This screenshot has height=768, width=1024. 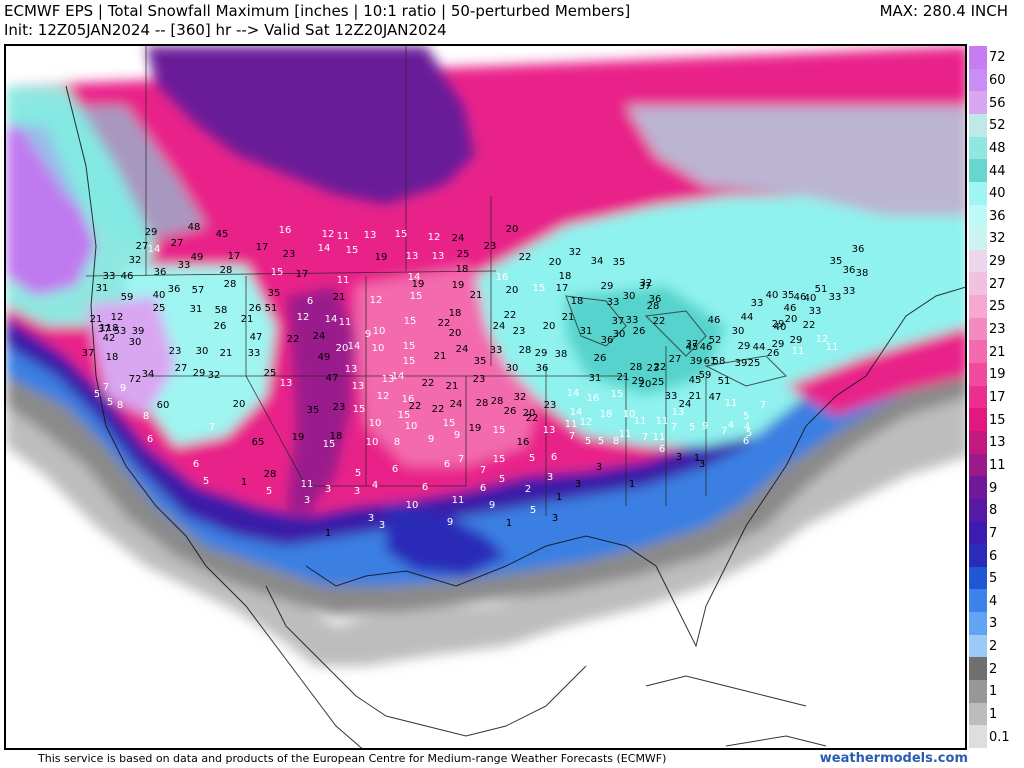 I want to click on station-value: 5, so click(x=206, y=481).